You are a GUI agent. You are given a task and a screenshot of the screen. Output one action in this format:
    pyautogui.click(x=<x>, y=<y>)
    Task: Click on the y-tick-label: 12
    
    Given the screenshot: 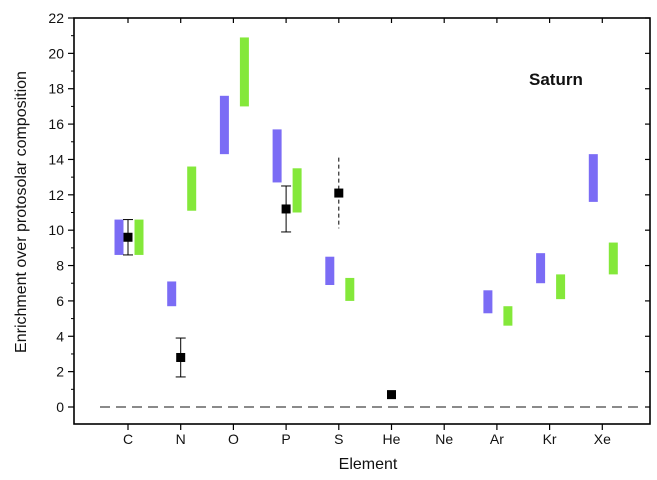 What is the action you would take?
    pyautogui.click(x=56, y=195)
    